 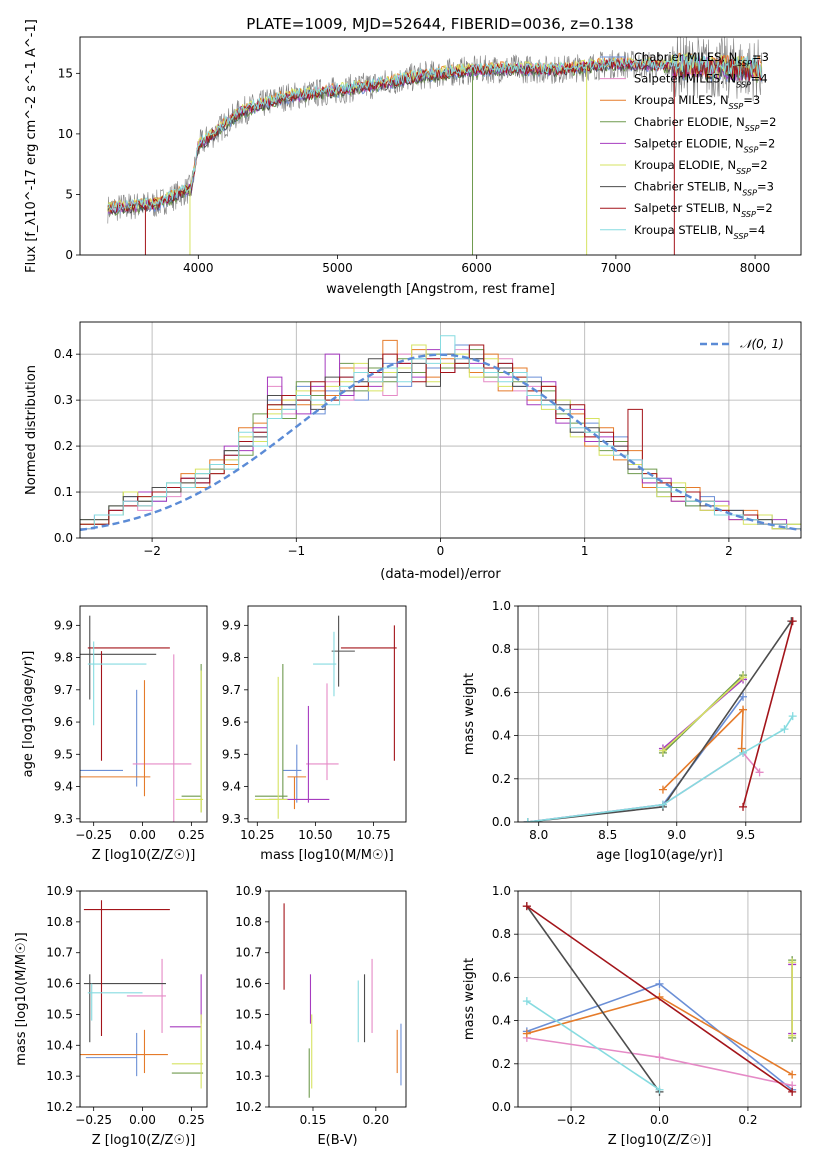 What do you see at coordinates (585, 551) in the screenshot?
I see `residuals-xtick-label: 1` at bounding box center [585, 551].